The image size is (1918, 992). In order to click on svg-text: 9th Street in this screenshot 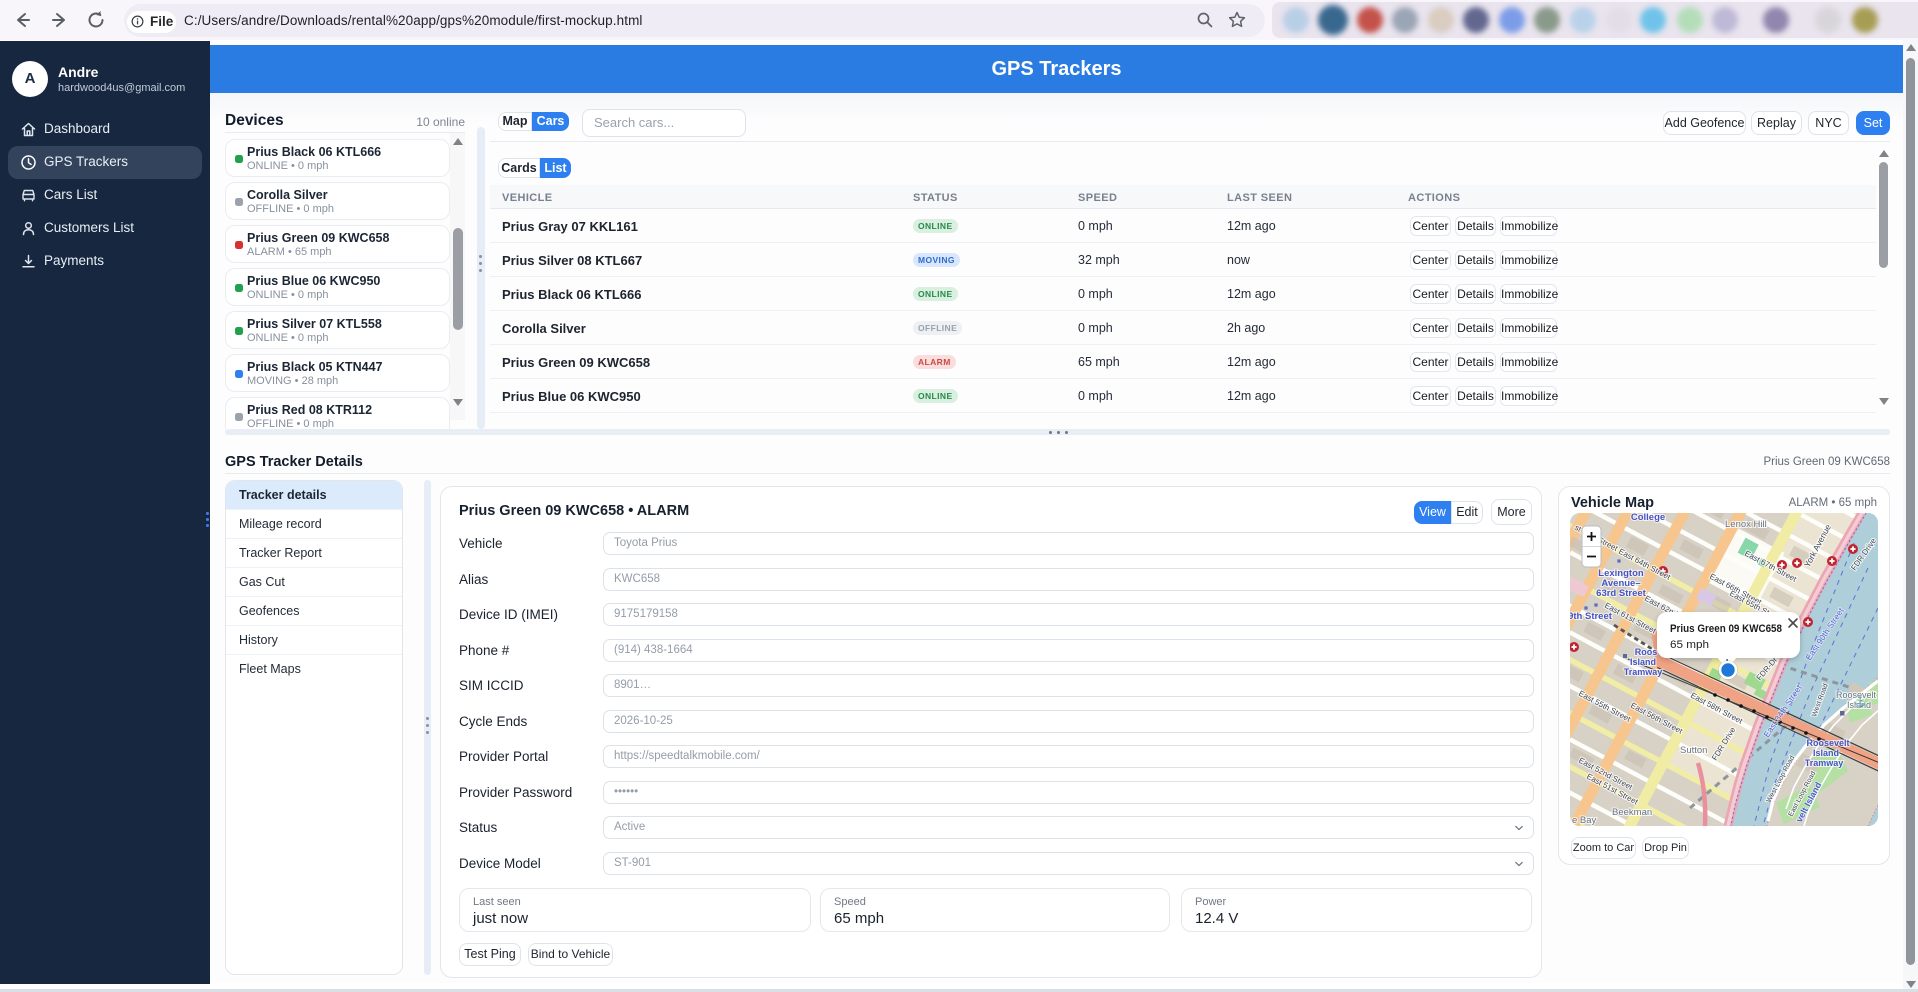, I will do `click(1591, 616)`.